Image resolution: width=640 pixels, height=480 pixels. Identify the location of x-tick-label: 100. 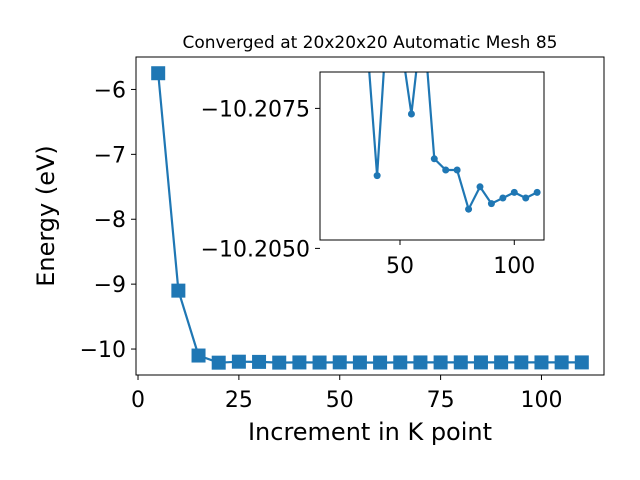
(541, 400).